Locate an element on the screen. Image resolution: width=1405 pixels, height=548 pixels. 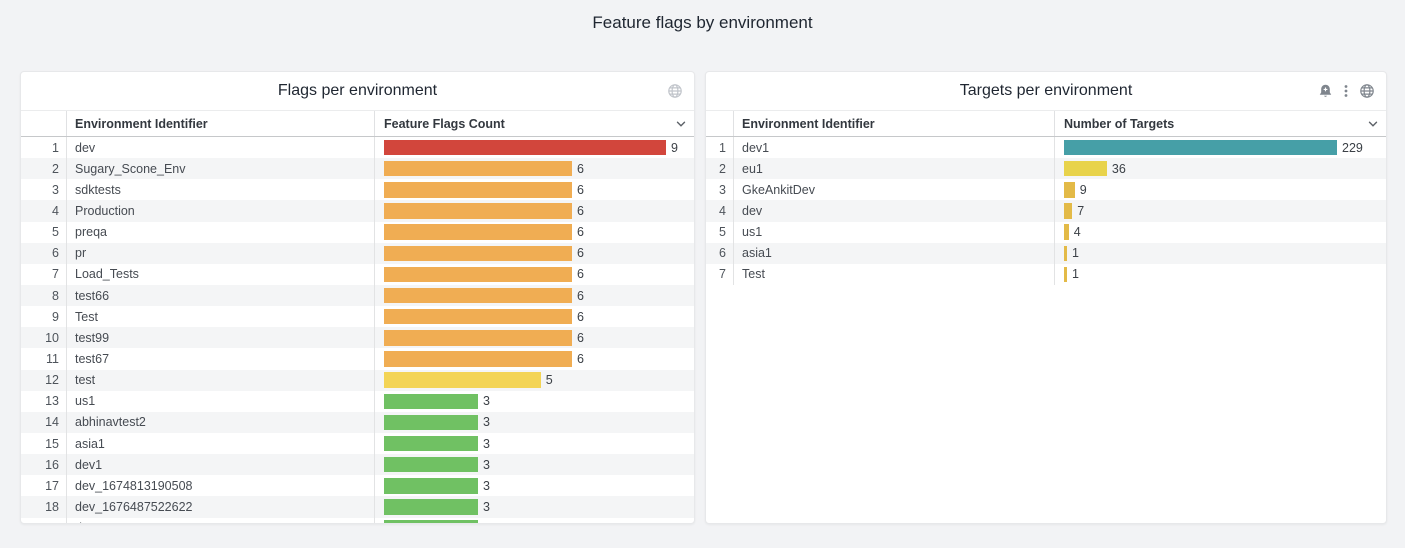
bar-cell: 4 is located at coordinates (1220, 232).